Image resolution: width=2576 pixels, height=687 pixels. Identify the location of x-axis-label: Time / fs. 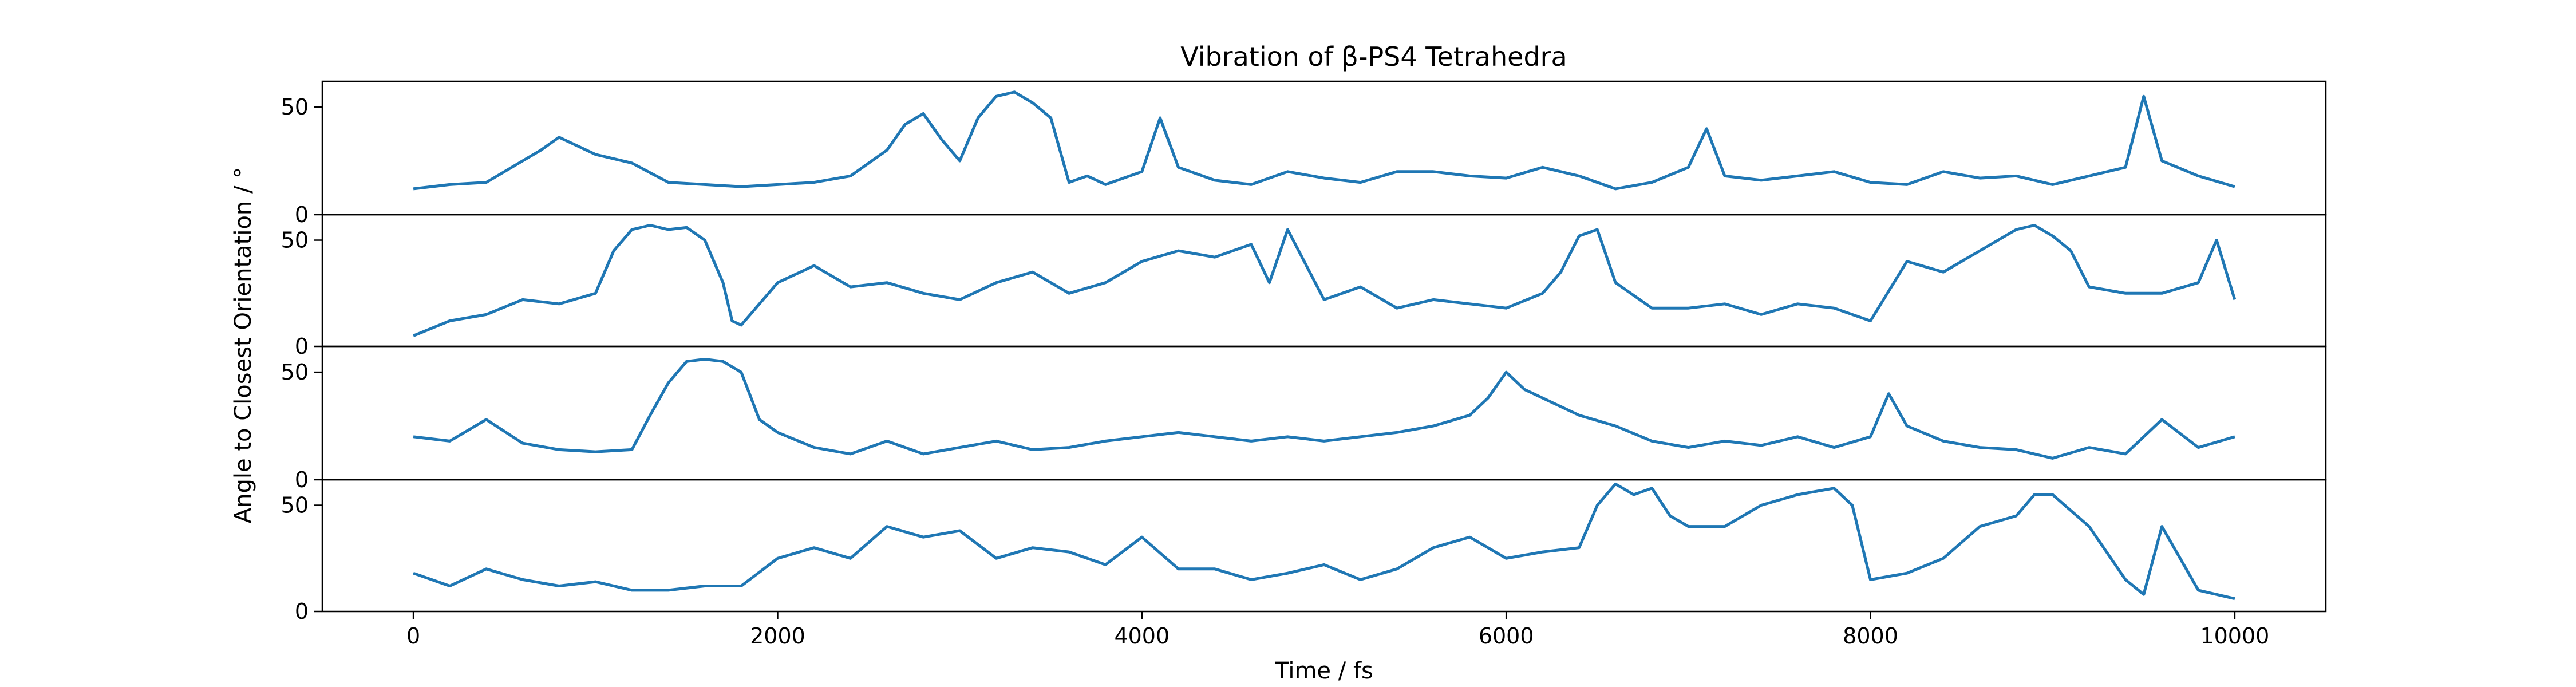
(1323, 671).